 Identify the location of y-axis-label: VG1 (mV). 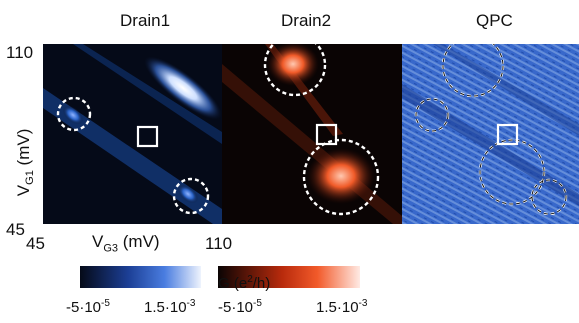
(25, 162).